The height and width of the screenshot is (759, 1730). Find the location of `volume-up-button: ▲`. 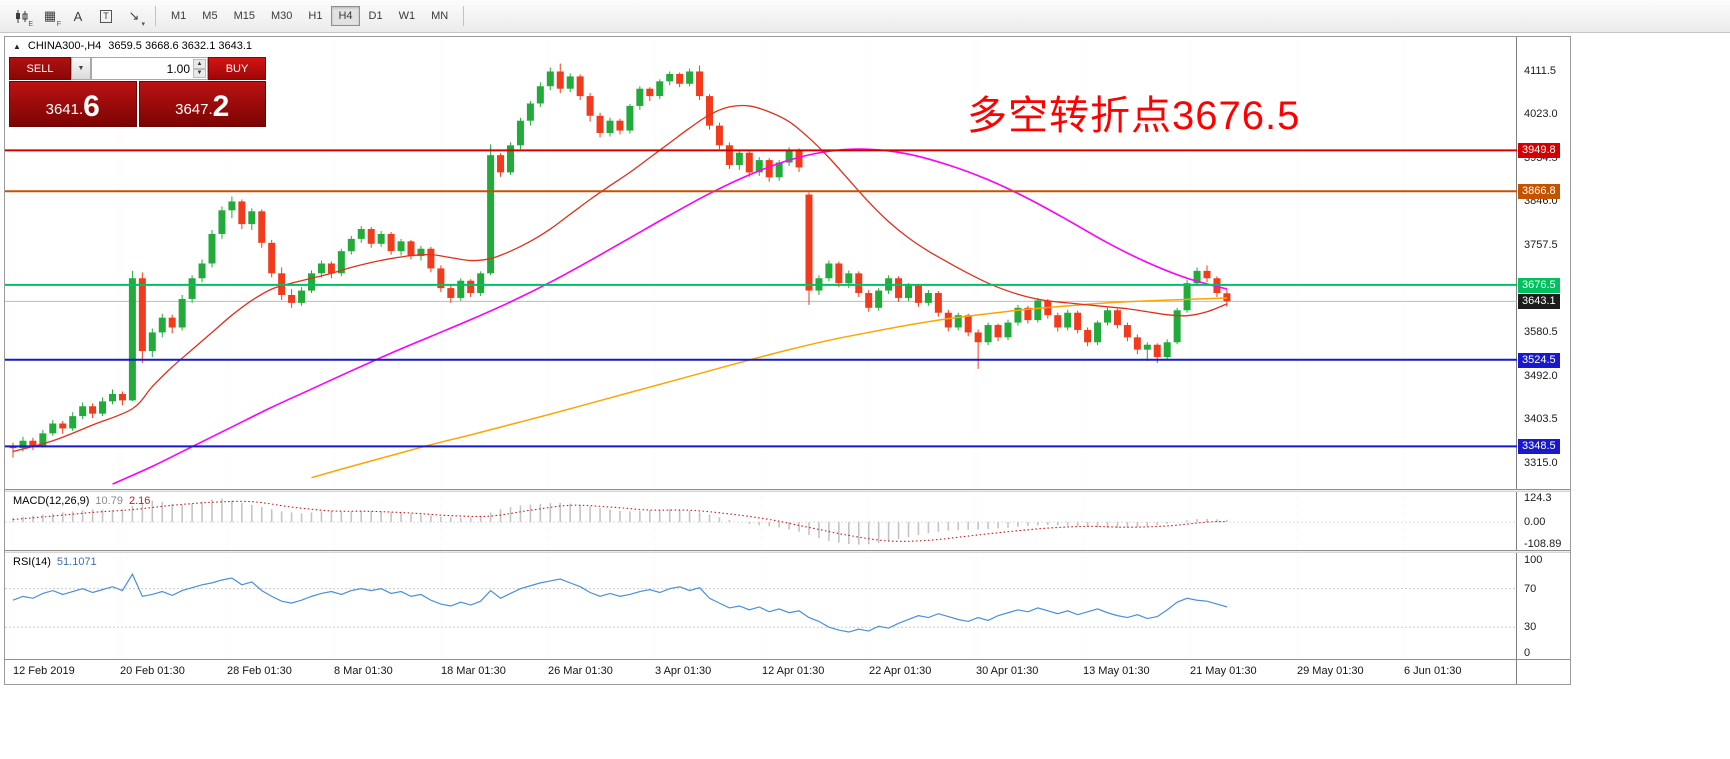

volume-up-button: ▲ is located at coordinates (199, 64).